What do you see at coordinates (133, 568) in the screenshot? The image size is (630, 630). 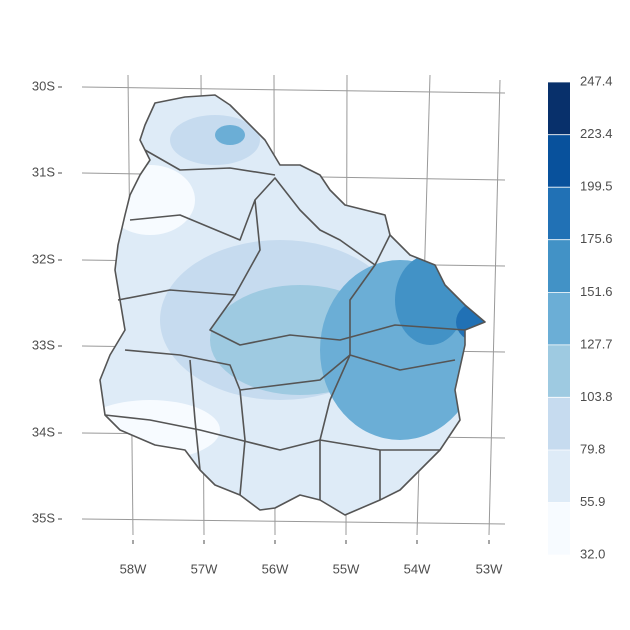 I see `lon-label: 58W` at bounding box center [133, 568].